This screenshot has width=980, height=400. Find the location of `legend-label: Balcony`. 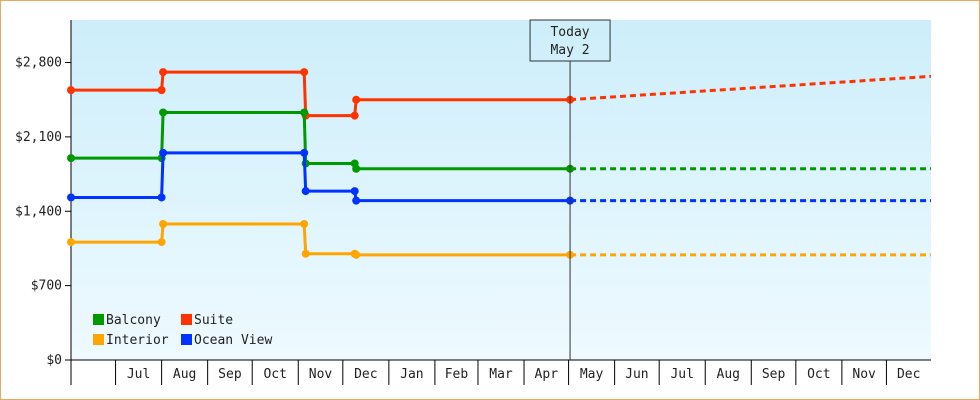

legend-label: Balcony is located at coordinates (133, 320).